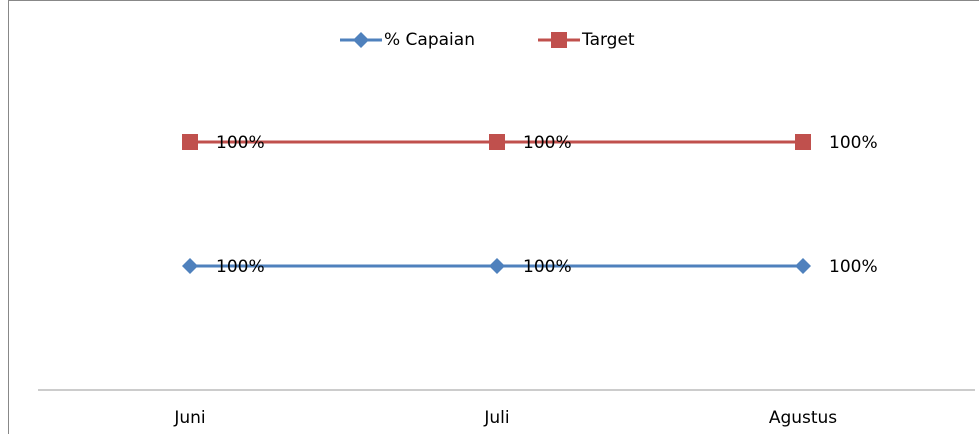 This screenshot has width=979, height=434. Describe the element at coordinates (189, 418) in the screenshot. I see `x-tick-label: Juni` at that location.